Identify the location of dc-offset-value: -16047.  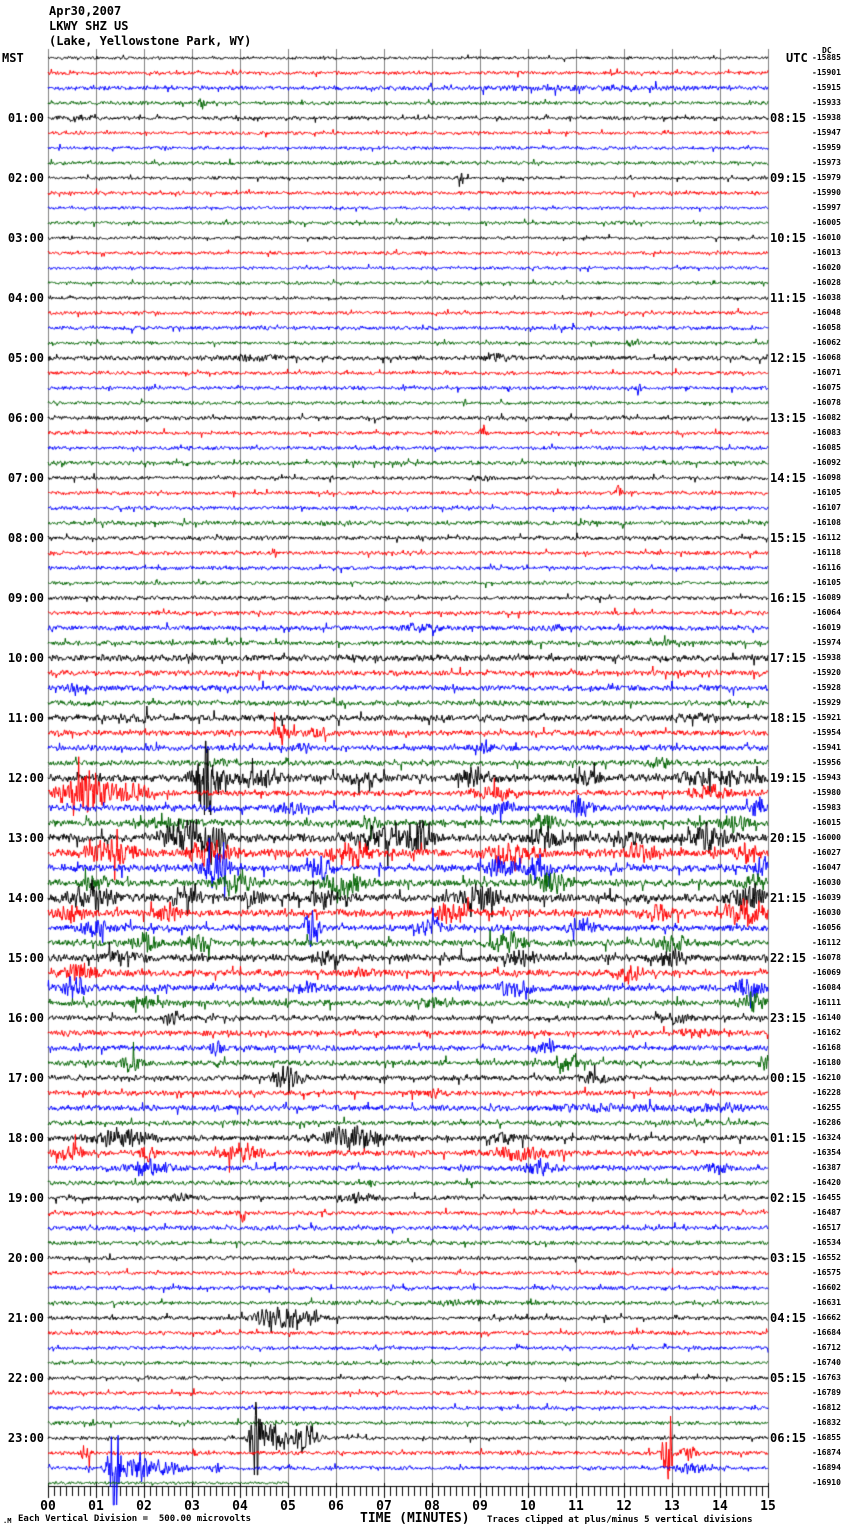
(826, 867).